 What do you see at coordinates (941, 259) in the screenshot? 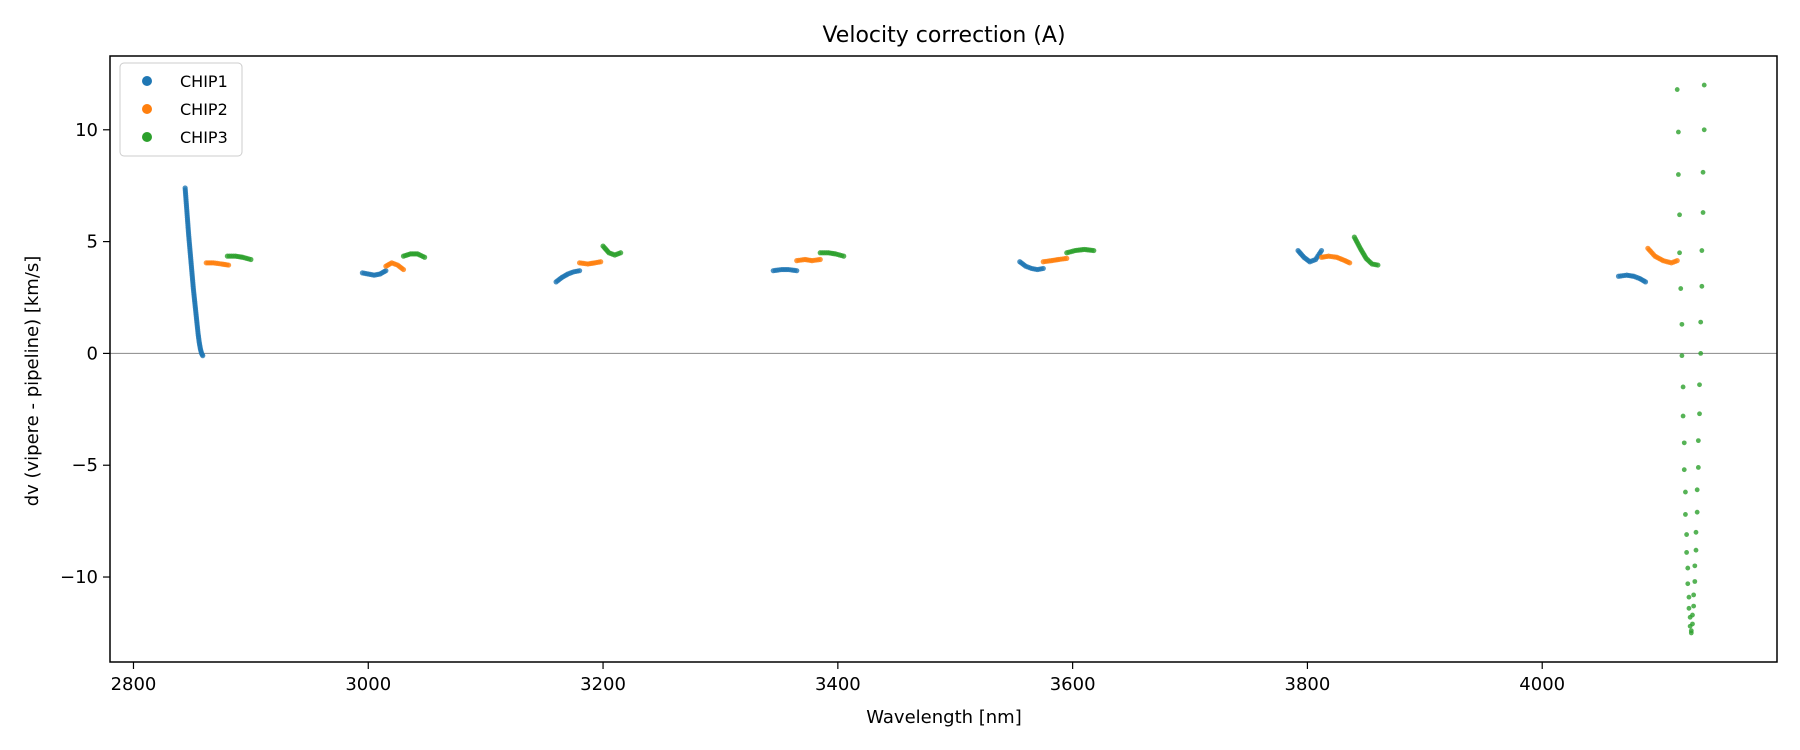
I see `series-chip2` at bounding box center [941, 259].